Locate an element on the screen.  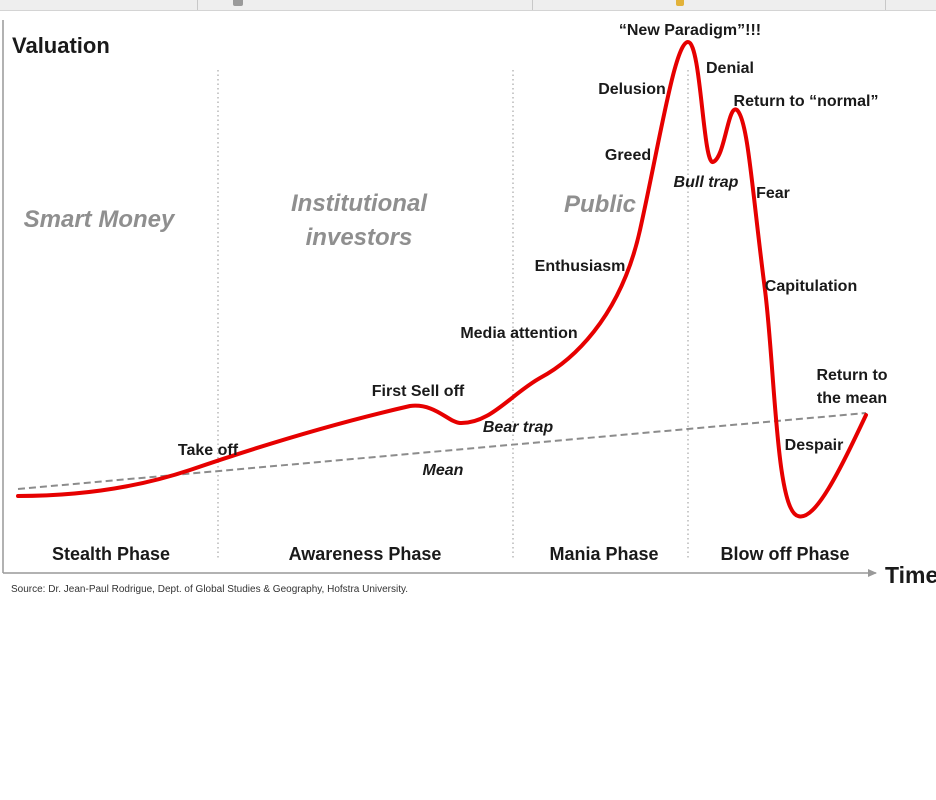
x-axis-label: Time is located at coordinates (910, 575).